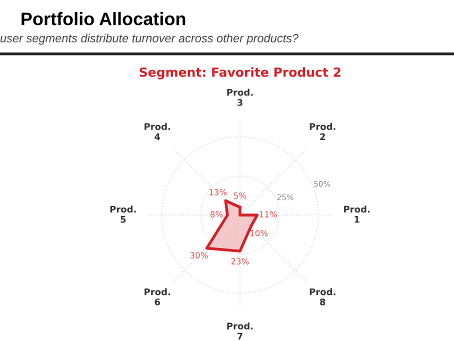  What do you see at coordinates (240, 261) in the screenshot?
I see `data-label: 23%` at bounding box center [240, 261].